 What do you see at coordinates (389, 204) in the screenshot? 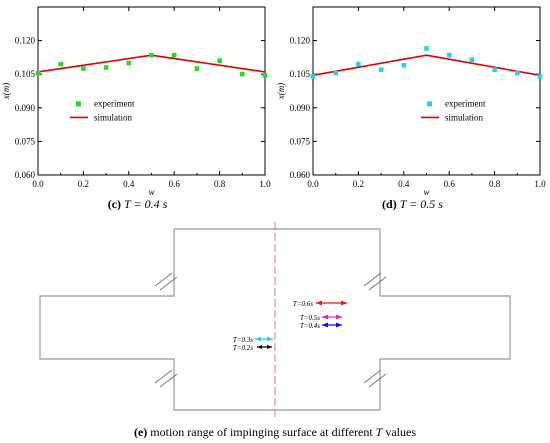
I see `caption-d-letter: (d)` at bounding box center [389, 204].